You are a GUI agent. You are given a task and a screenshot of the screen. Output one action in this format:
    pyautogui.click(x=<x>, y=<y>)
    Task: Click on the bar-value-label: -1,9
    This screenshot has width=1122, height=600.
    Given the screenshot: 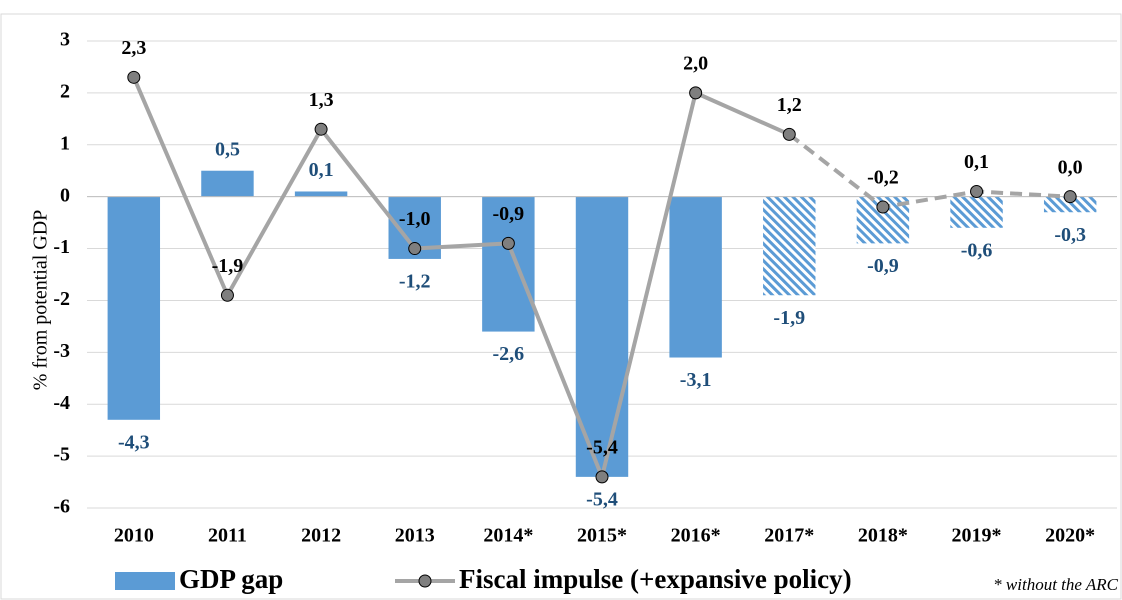 What is the action you would take?
    pyautogui.click(x=789, y=318)
    